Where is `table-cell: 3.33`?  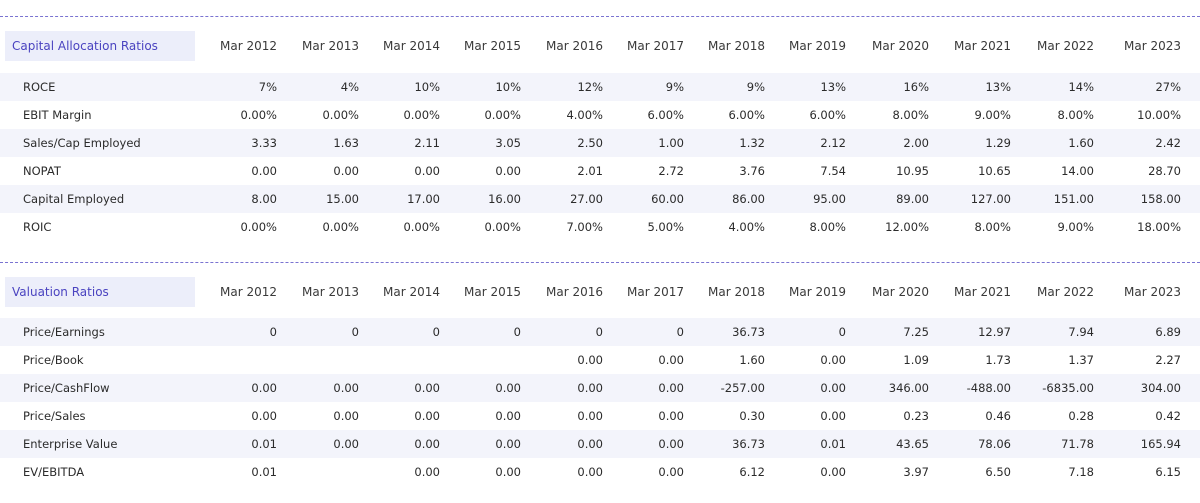
table-cell: 3.33 is located at coordinates (264, 143).